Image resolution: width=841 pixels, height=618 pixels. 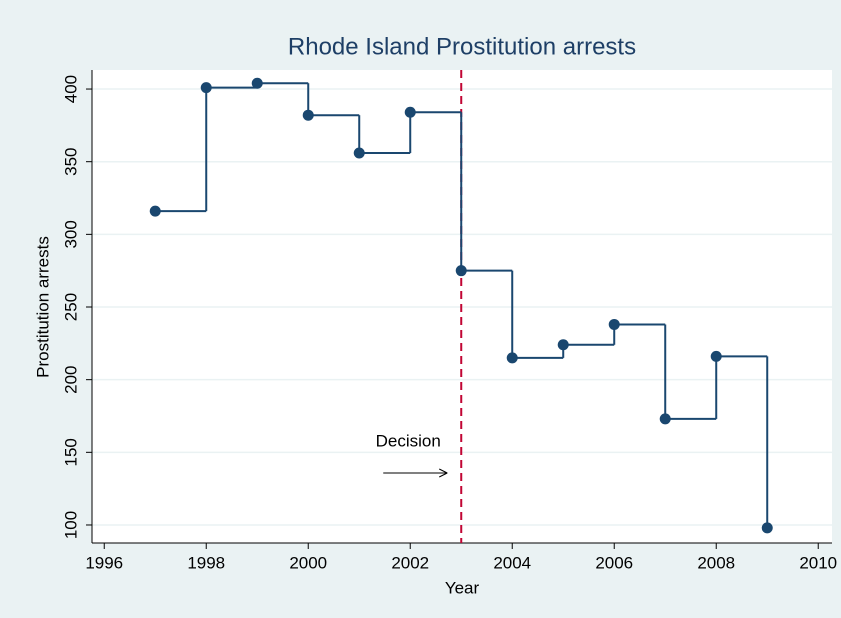 I want to click on x-tick-label: 2002, so click(x=410, y=562).